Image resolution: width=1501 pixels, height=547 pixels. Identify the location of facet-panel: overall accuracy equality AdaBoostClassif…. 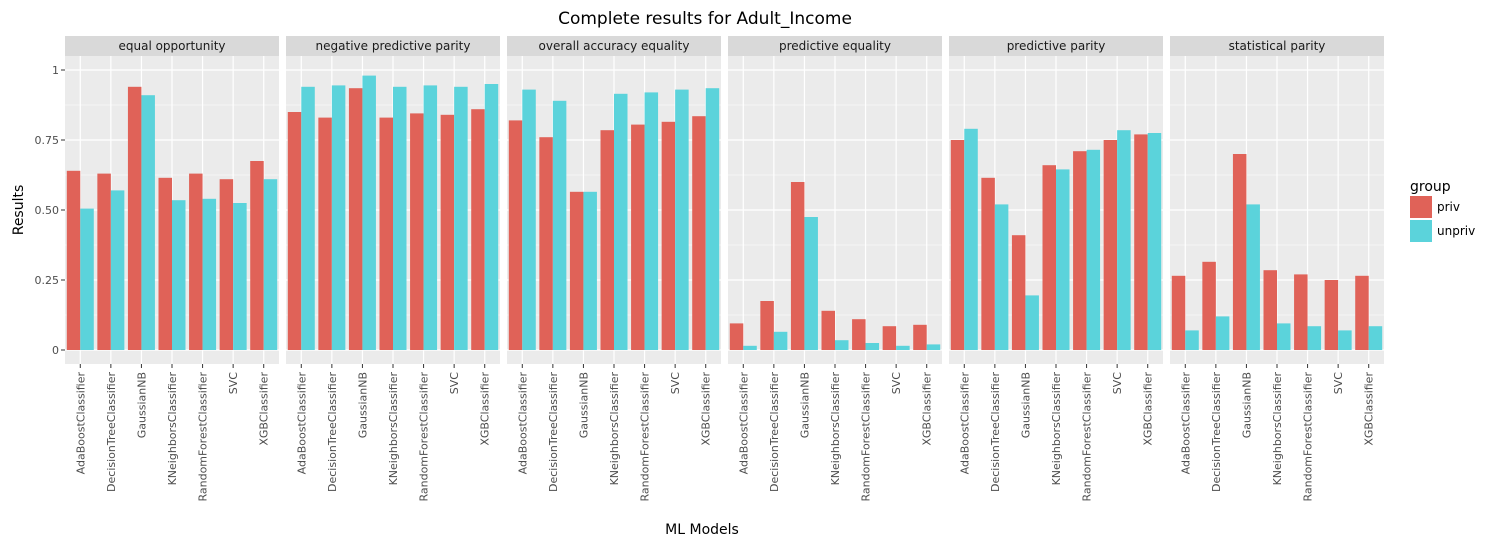
(614, 269).